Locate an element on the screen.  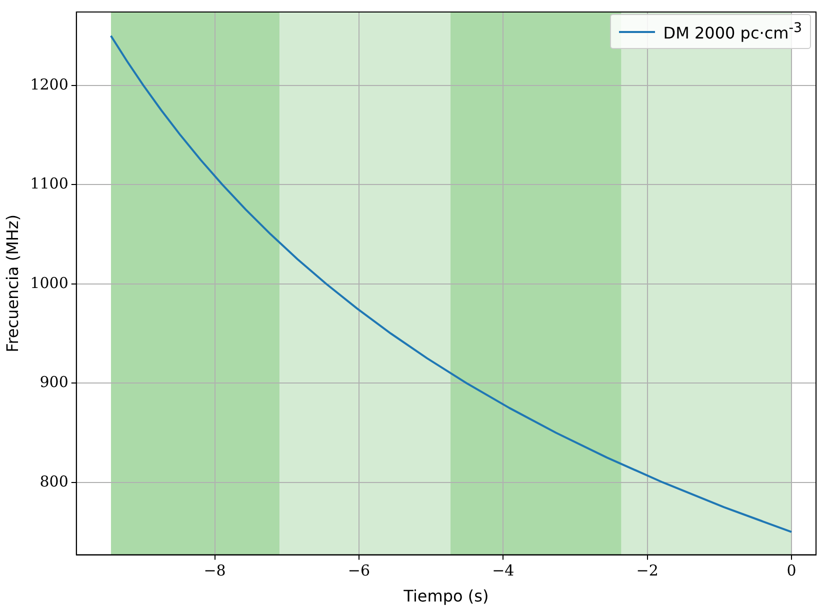
y-tick-label: 1200 is located at coordinates (49, 84).